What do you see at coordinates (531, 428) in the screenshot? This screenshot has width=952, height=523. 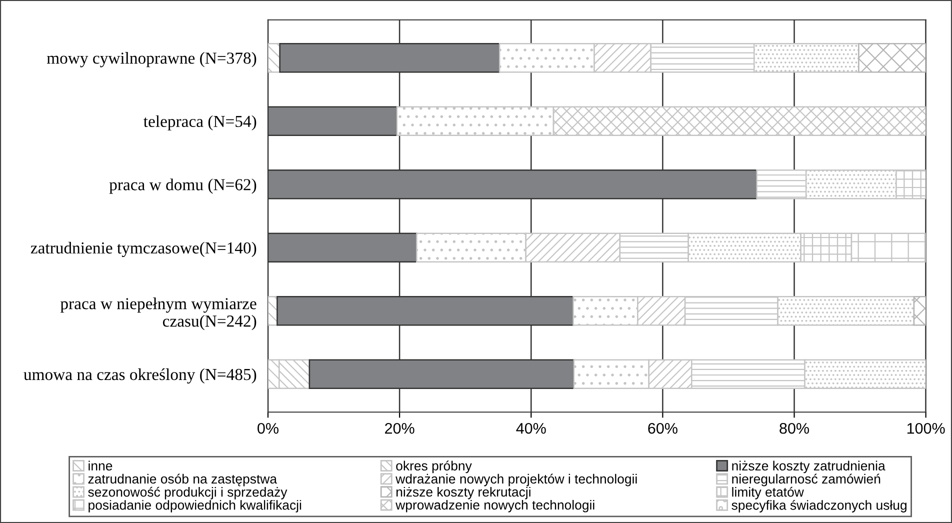 I see `x-tick-label: 40%` at bounding box center [531, 428].